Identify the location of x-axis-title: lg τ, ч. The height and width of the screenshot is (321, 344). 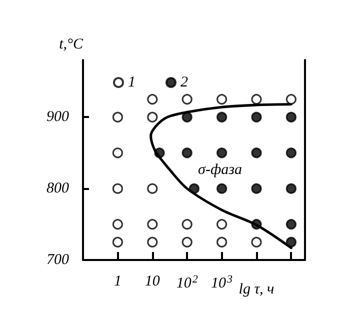
(256, 290).